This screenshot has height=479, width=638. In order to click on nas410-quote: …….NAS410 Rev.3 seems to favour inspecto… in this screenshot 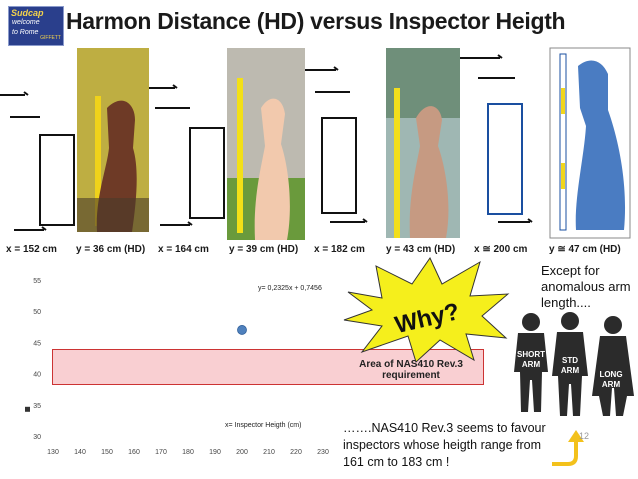, I will do `click(444, 445)`.